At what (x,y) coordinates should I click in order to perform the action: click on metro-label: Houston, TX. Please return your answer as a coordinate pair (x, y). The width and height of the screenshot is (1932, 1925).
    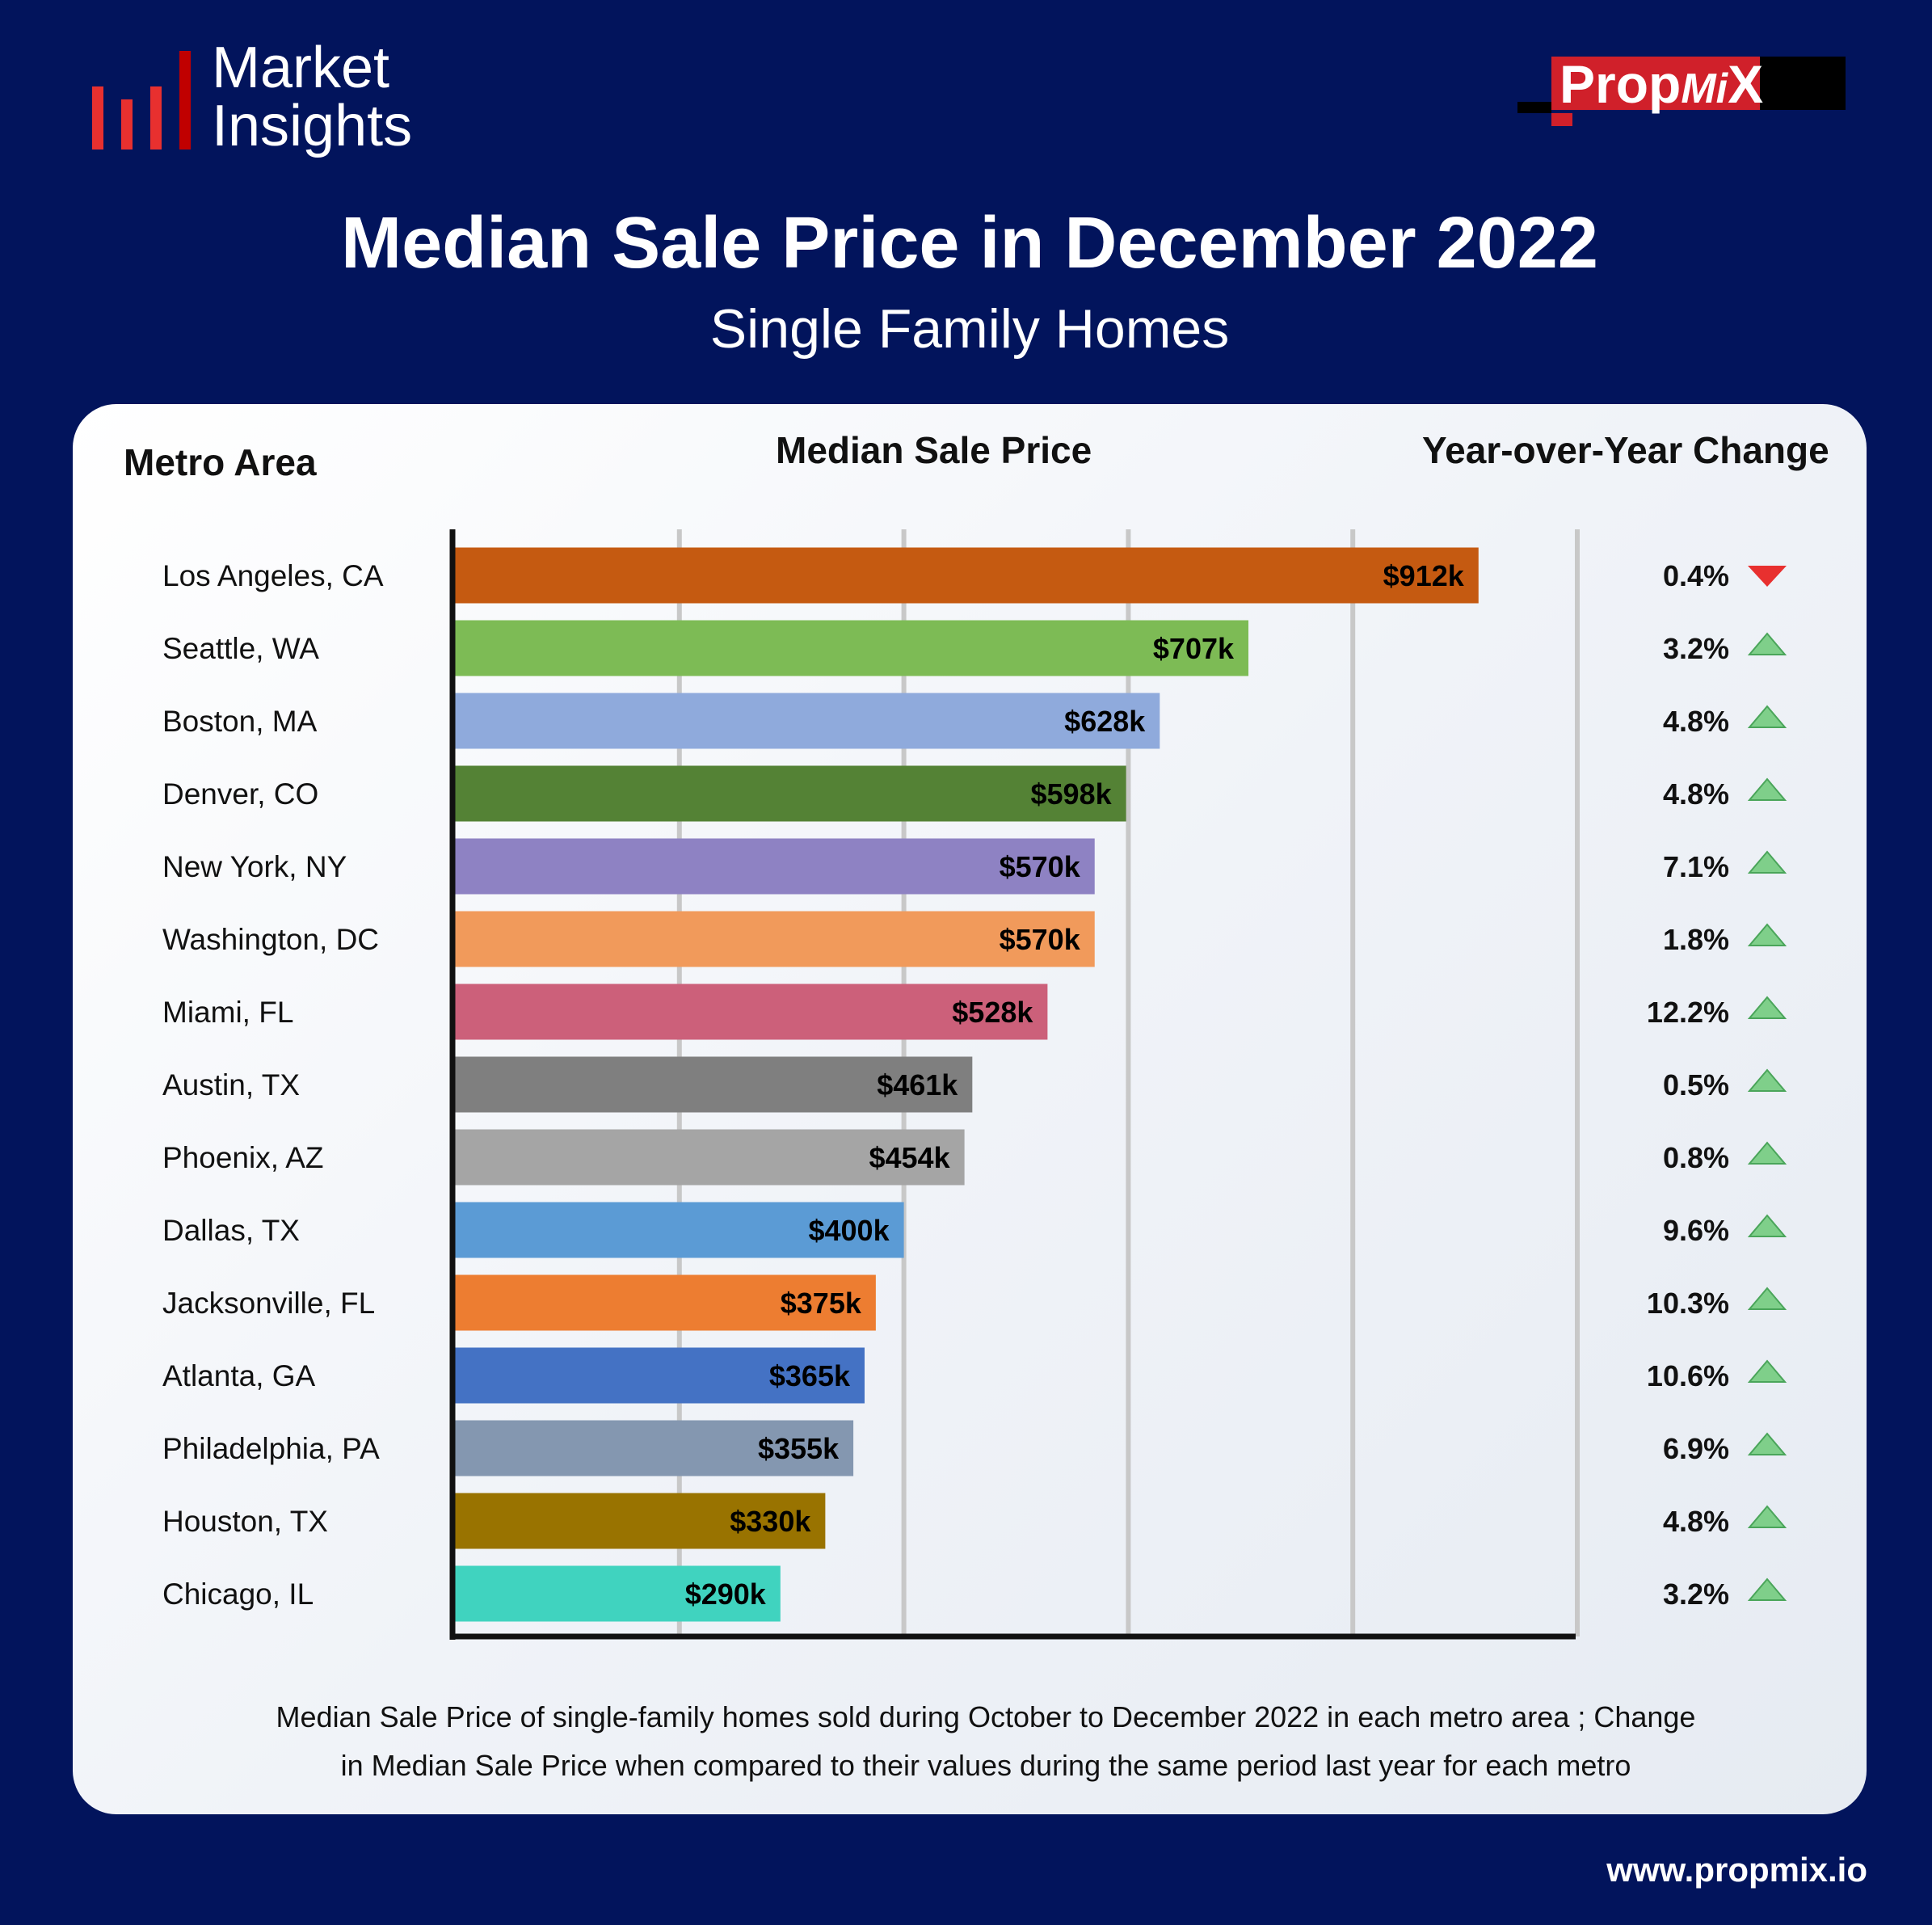
    Looking at the image, I should click on (245, 1522).